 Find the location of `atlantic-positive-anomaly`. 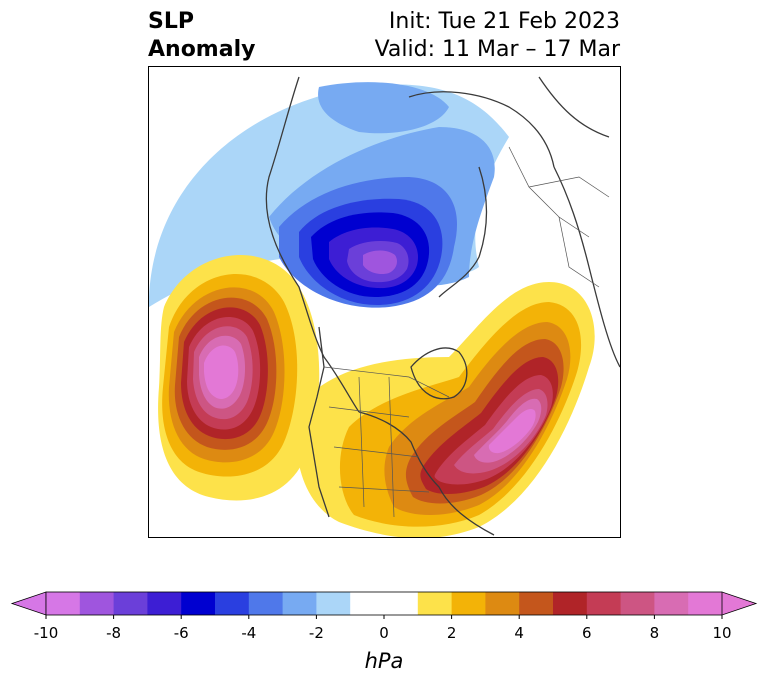

atlantic-positive-anomaly is located at coordinates (445, 409).